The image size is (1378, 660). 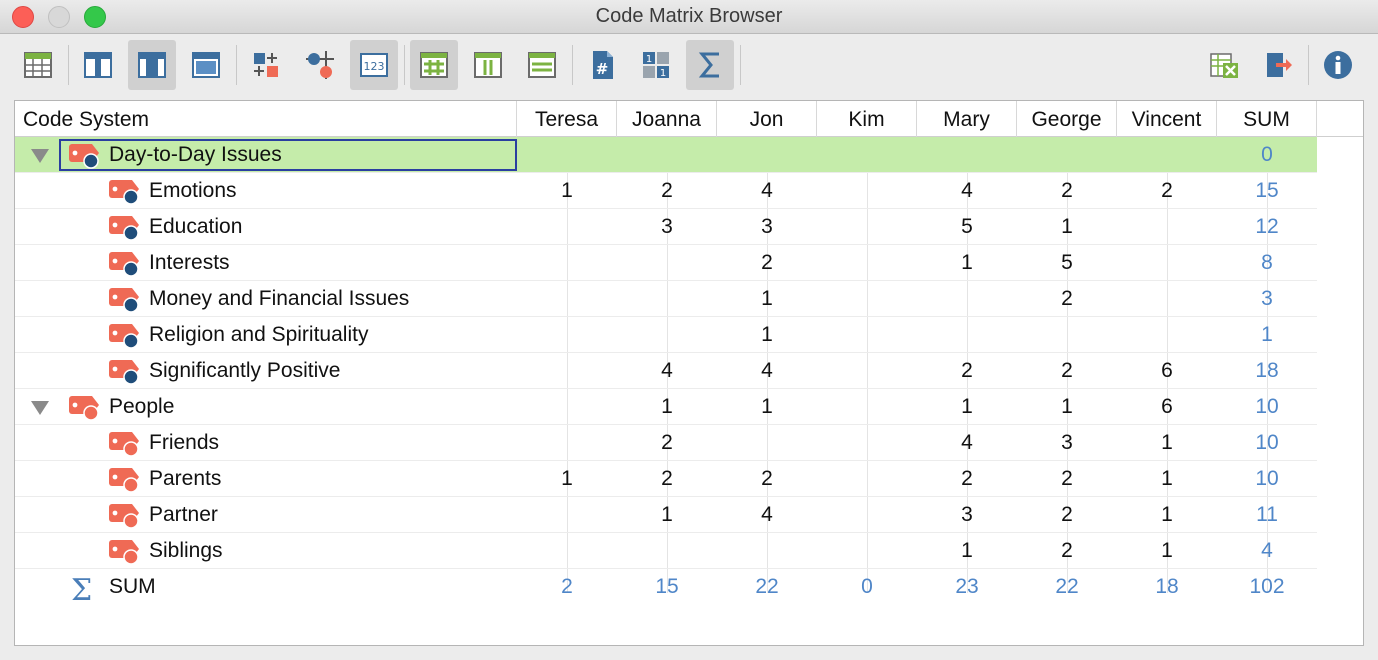 I want to click on code-row: Parents 1 2 2 2 2 1 10, so click(x=666, y=479).